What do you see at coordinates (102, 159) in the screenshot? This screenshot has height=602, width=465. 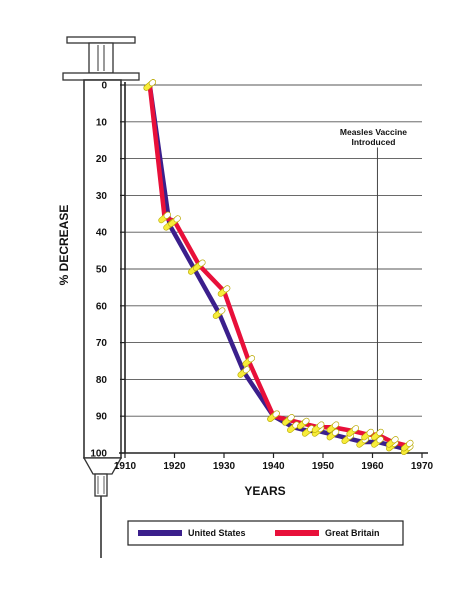 I see `y-tick-label: 20` at bounding box center [102, 159].